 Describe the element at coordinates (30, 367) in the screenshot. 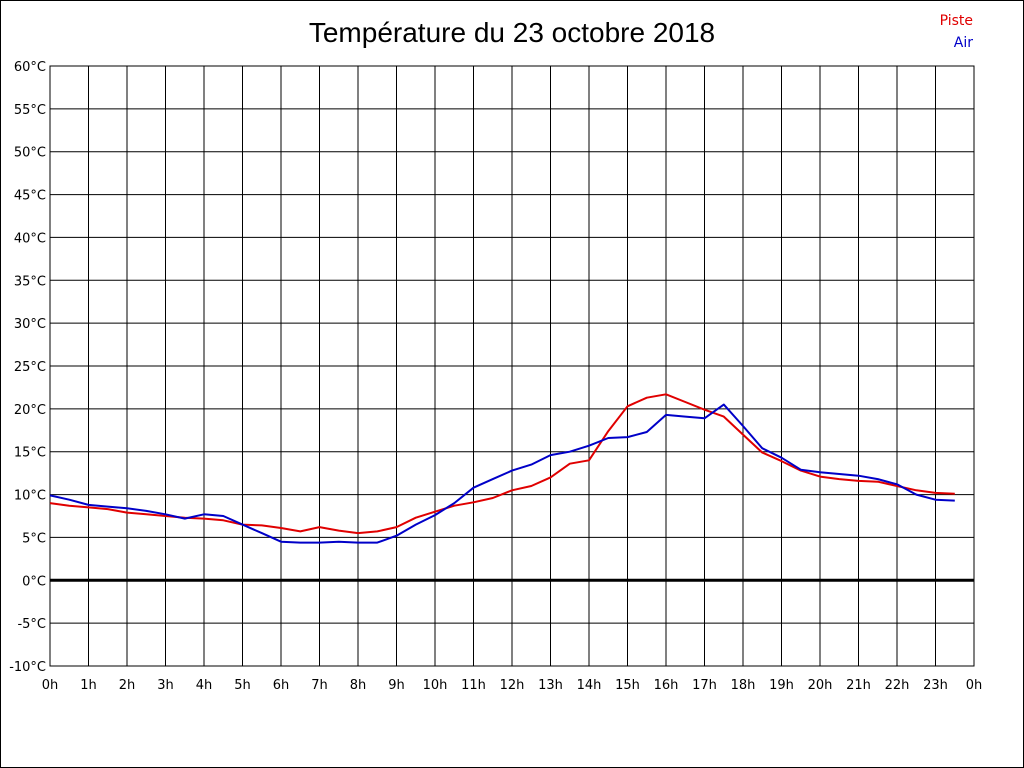

I see `y-tick-label: 25°C` at that location.